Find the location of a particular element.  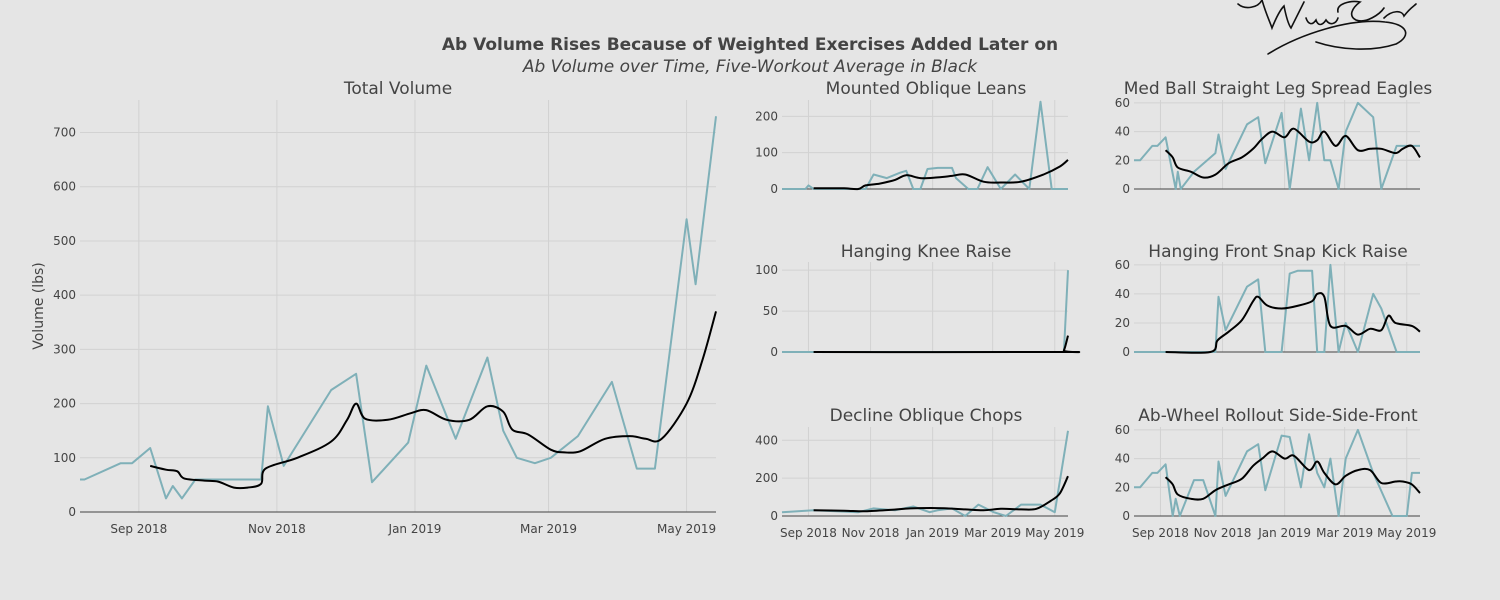

subplot-title: Hanging Knee Raise is located at coordinates (926, 252).